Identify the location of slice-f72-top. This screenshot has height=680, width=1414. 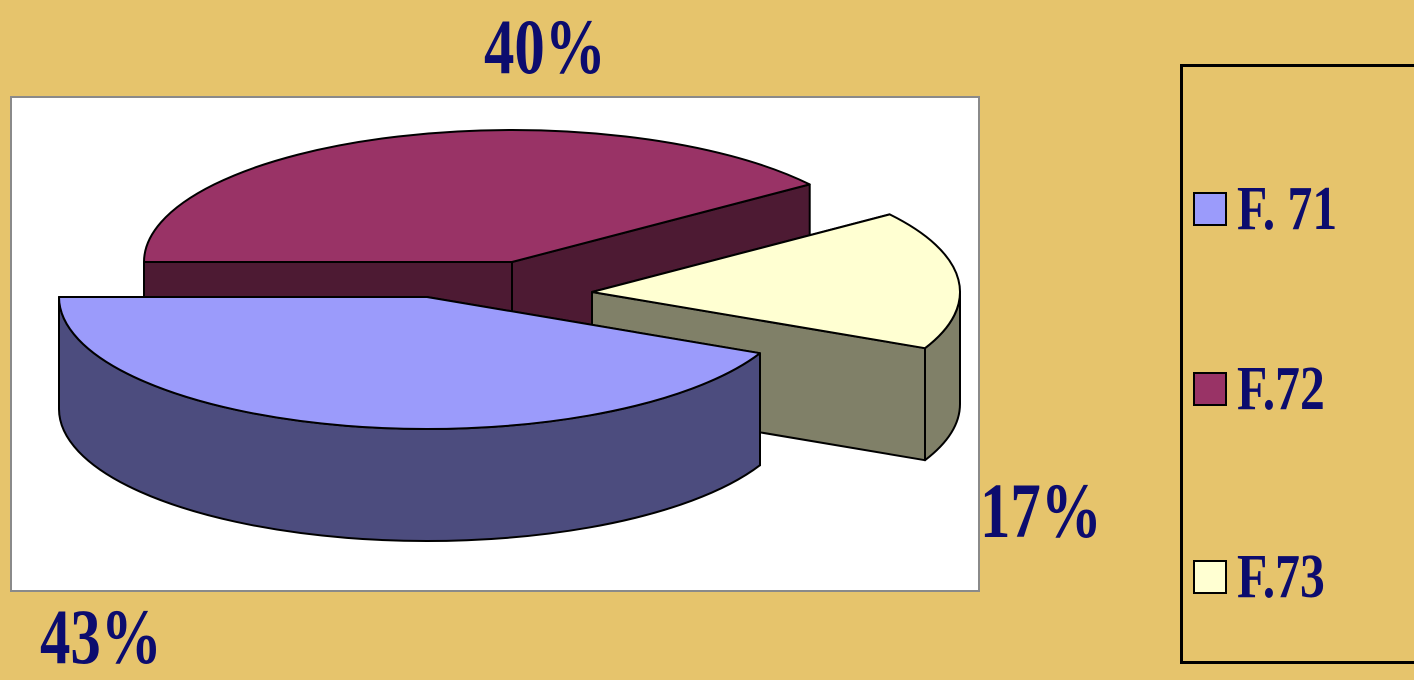
(477, 196).